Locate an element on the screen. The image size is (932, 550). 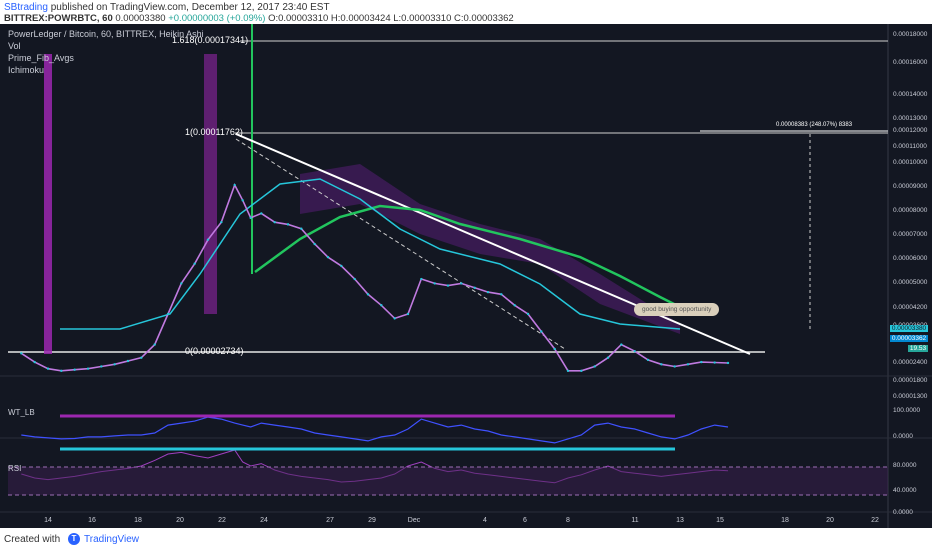
price-tick-label: 0.00013000 is located at coordinates (910, 118).